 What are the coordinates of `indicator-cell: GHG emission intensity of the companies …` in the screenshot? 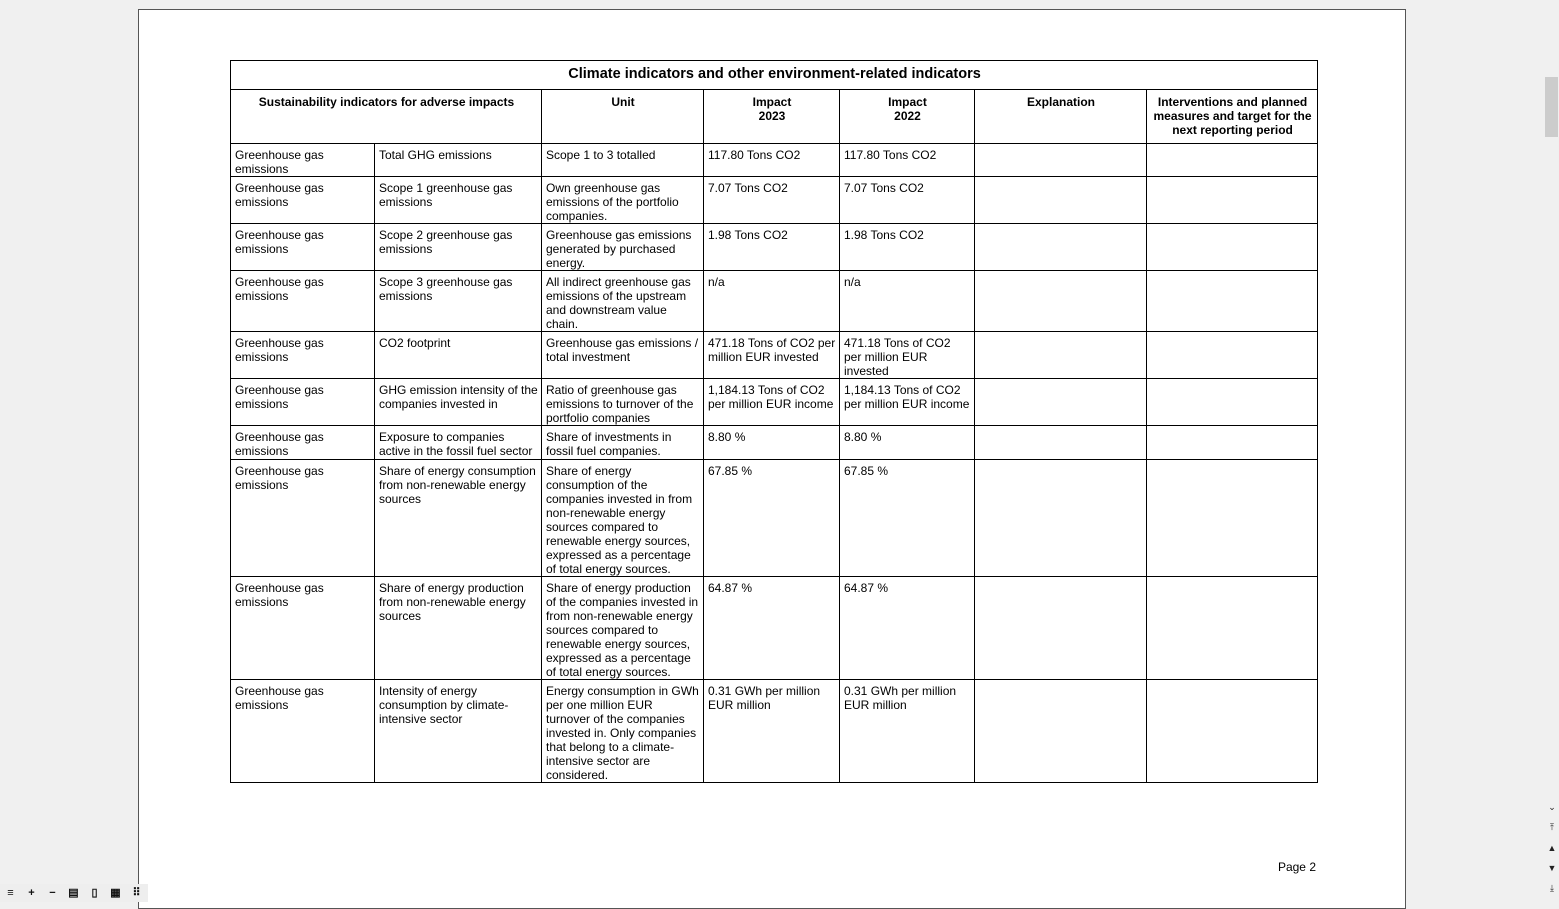 It's located at (458, 402).